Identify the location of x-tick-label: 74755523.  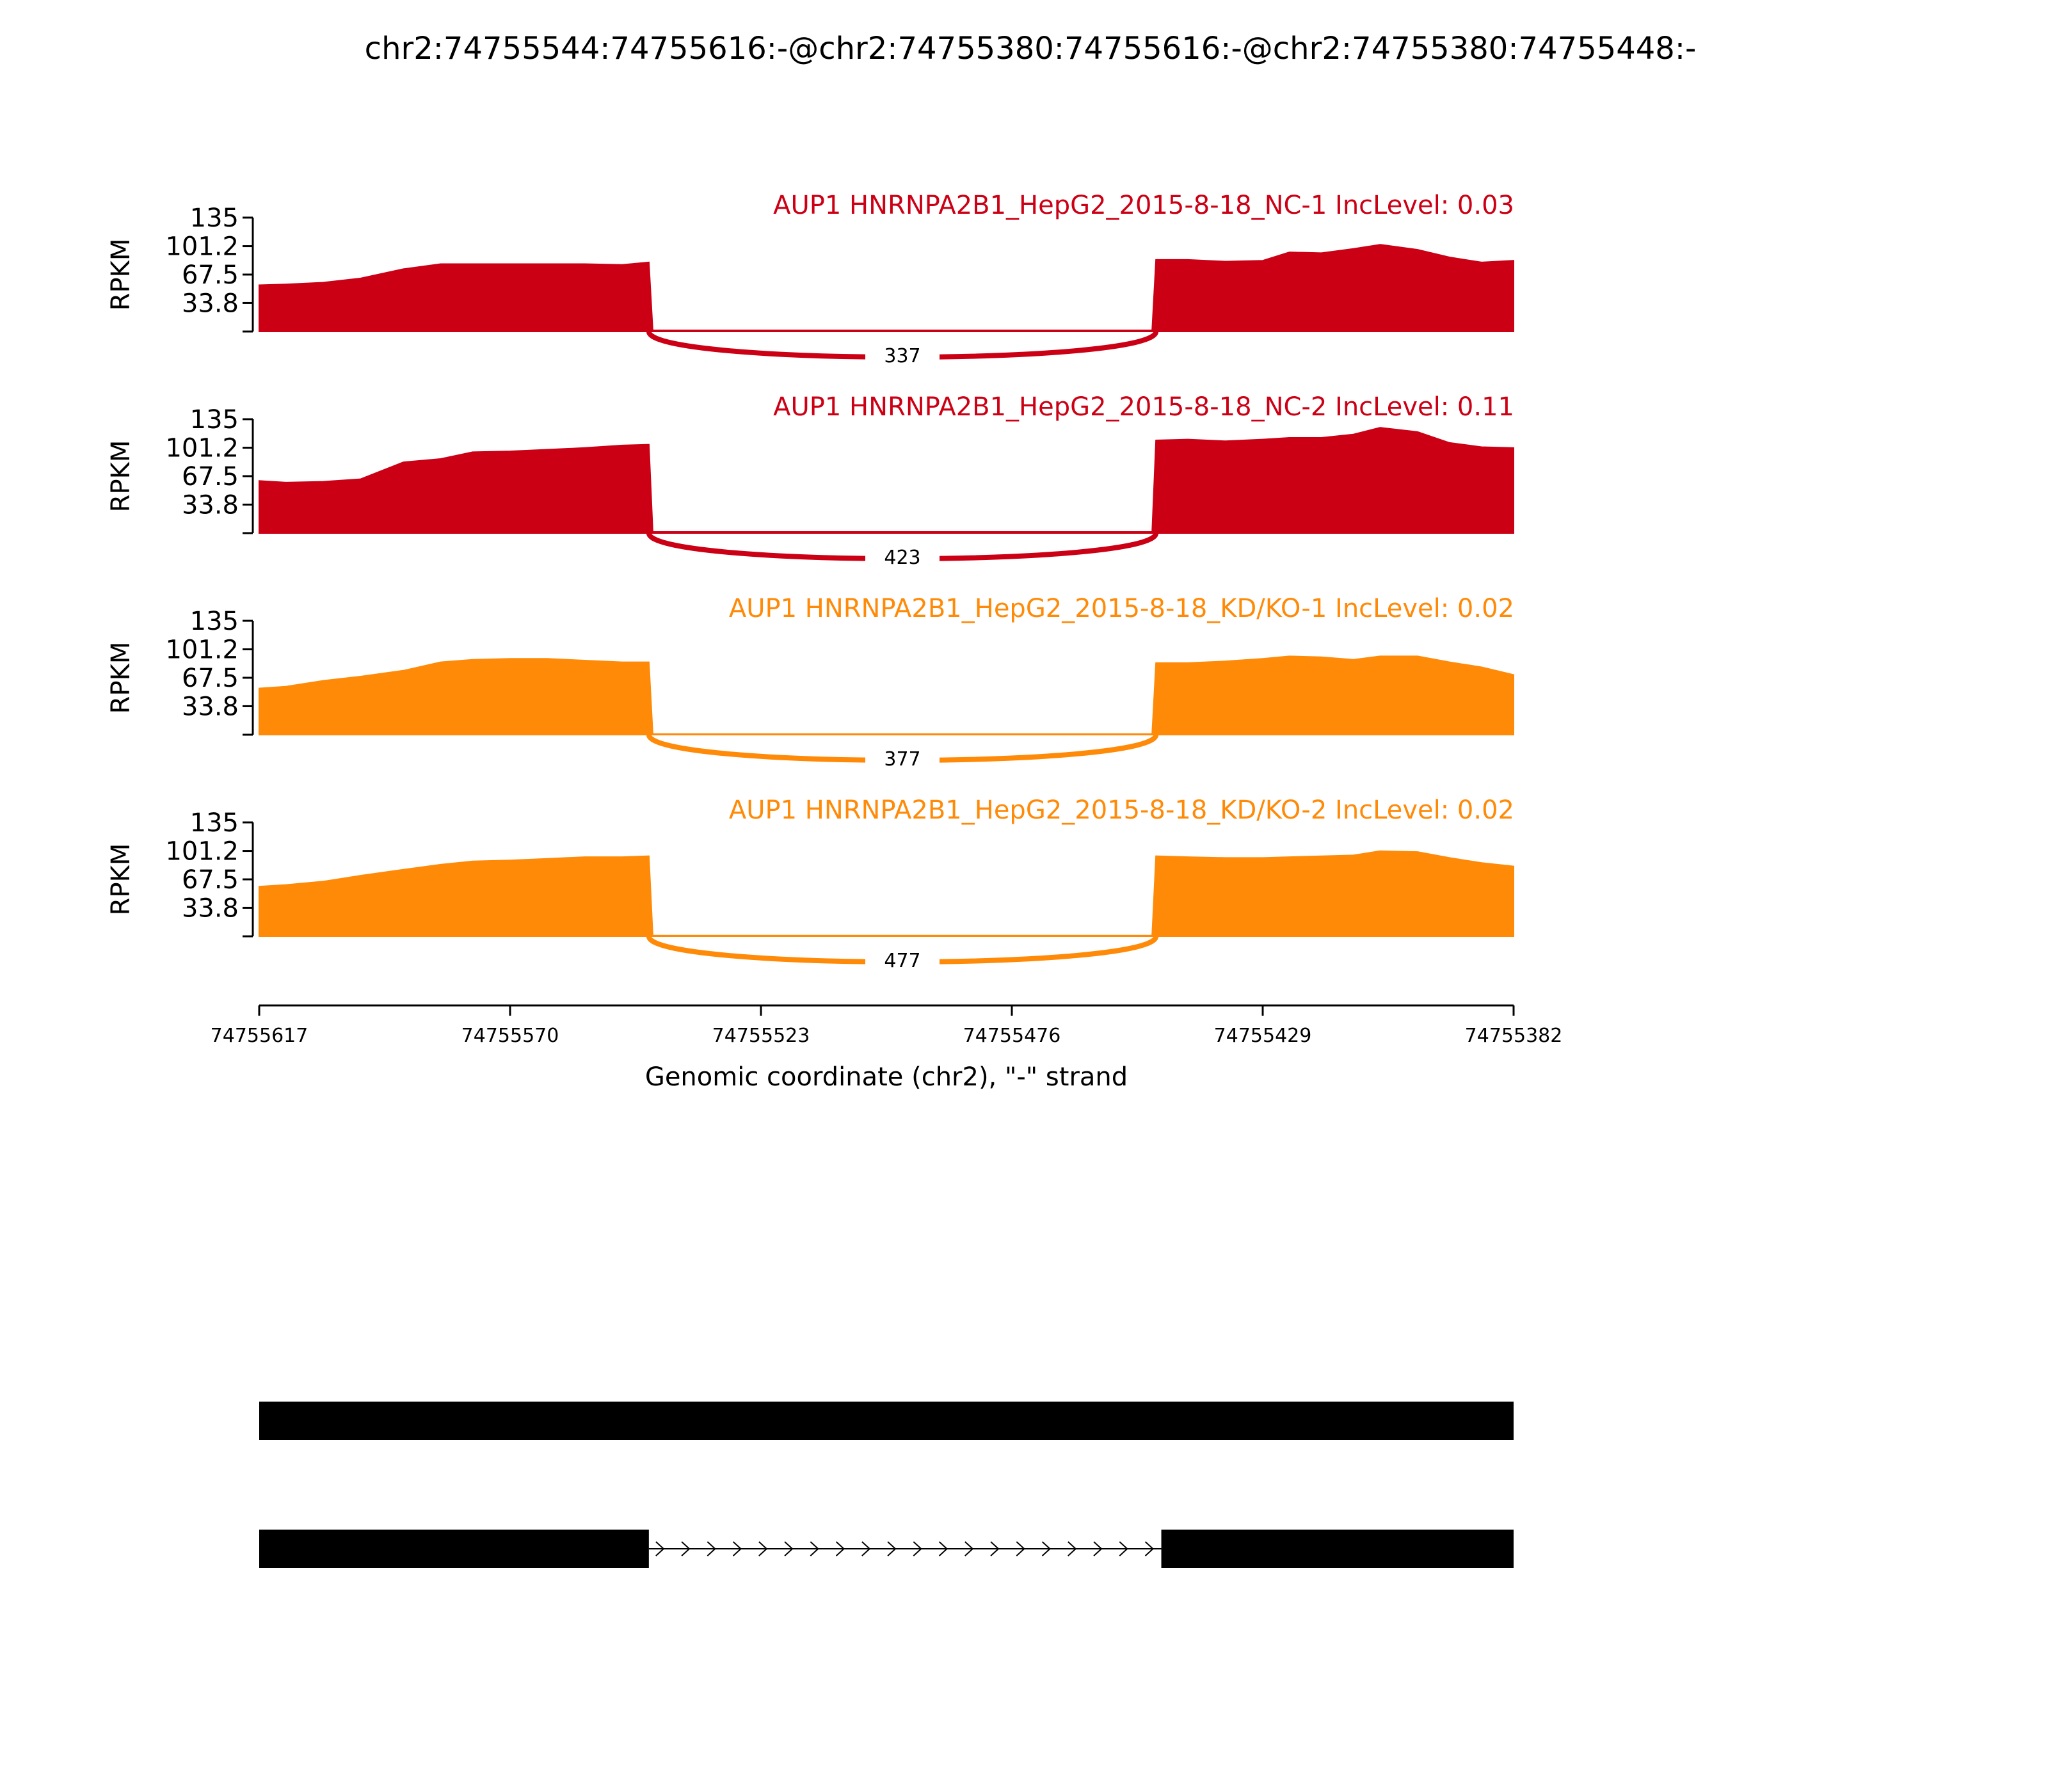
(761, 1036).